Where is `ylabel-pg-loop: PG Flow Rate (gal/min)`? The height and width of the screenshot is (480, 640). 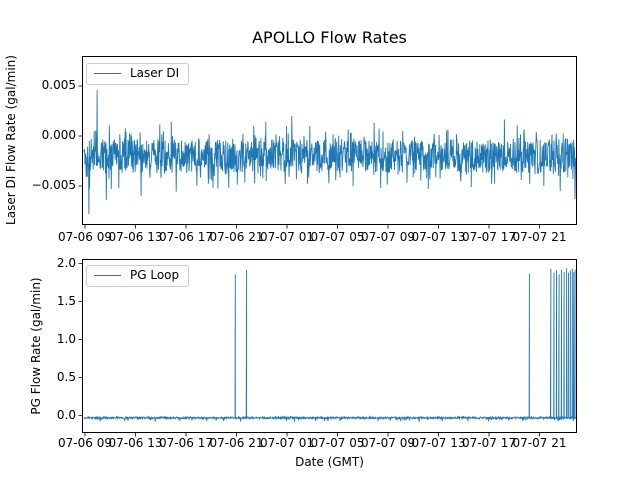
ylabel-pg-loop: PG Flow Rate (gal/min) is located at coordinates (36, 346).